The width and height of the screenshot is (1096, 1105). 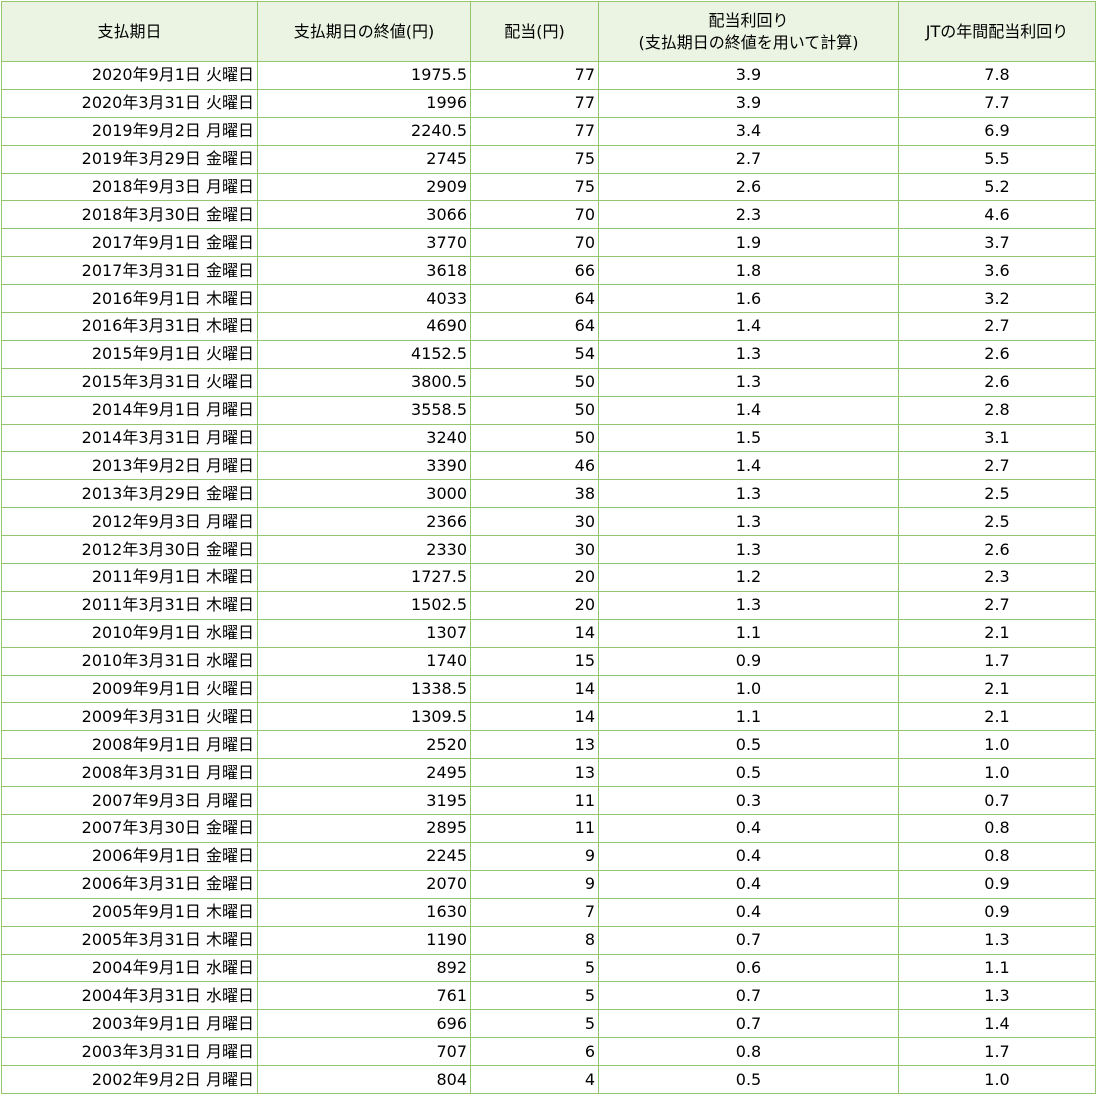 I want to click on table-cell: 3800.5, so click(x=364, y=382).